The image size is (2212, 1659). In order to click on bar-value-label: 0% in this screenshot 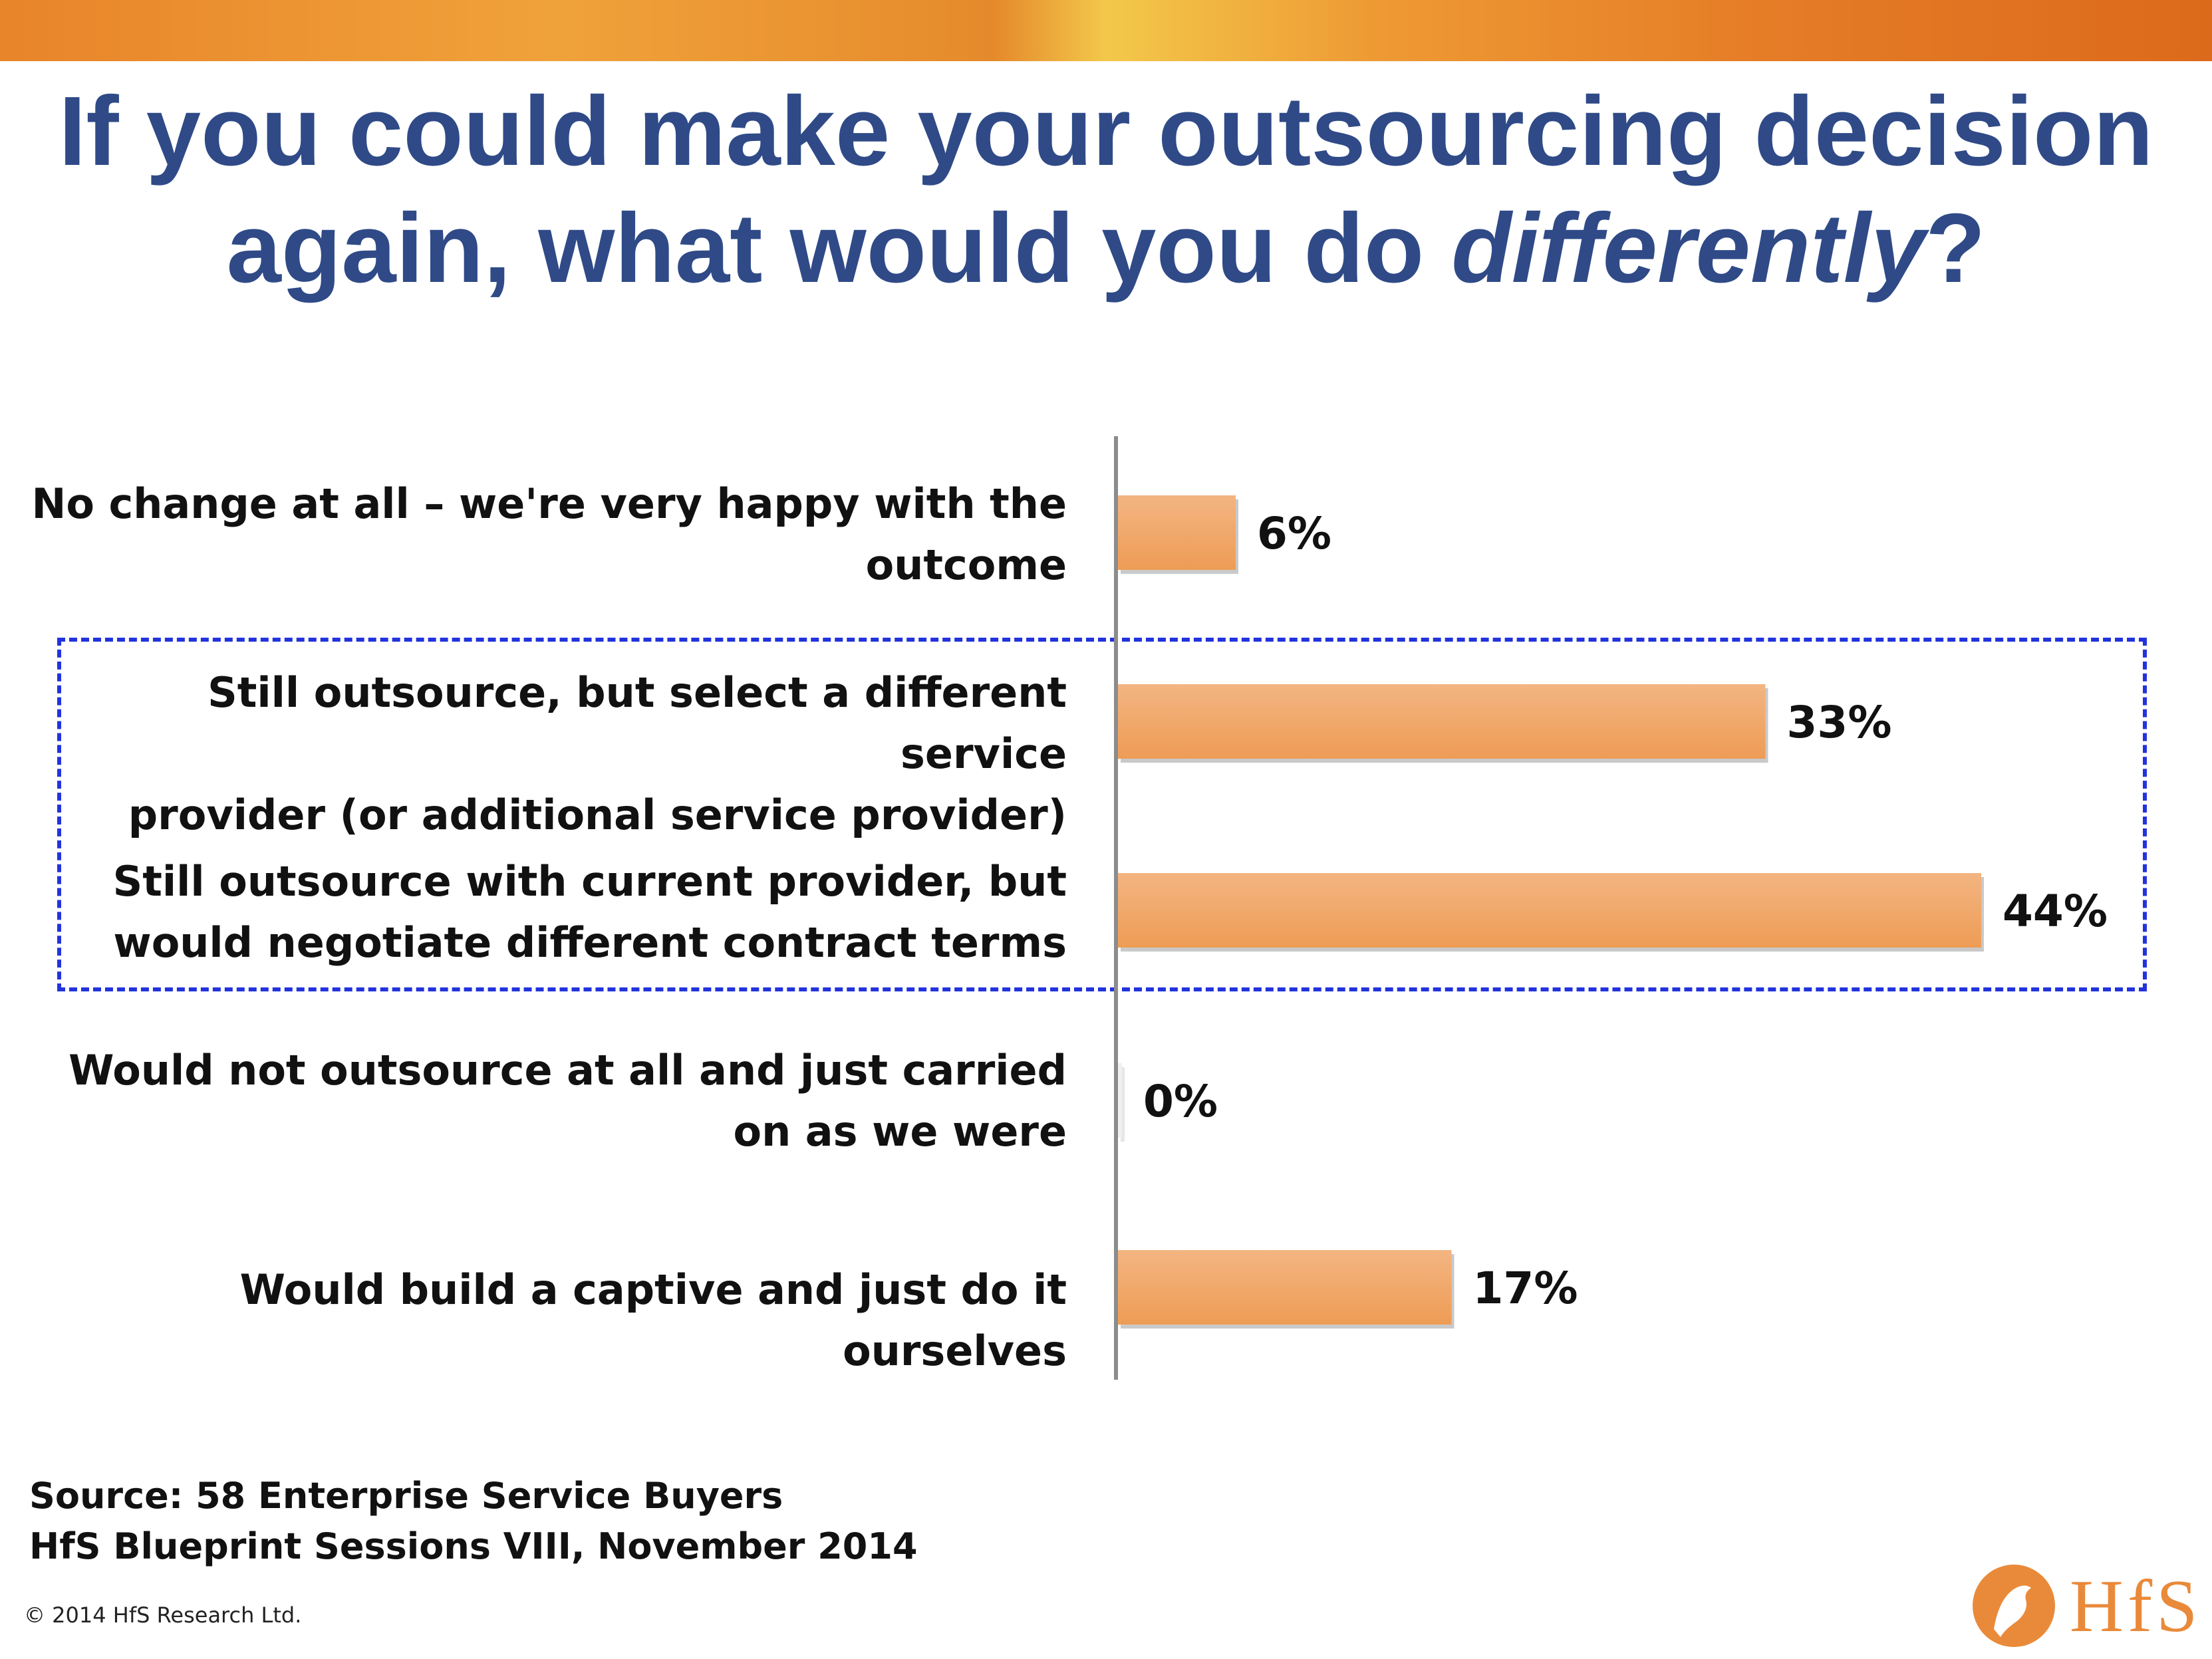, I will do `click(1181, 1101)`.